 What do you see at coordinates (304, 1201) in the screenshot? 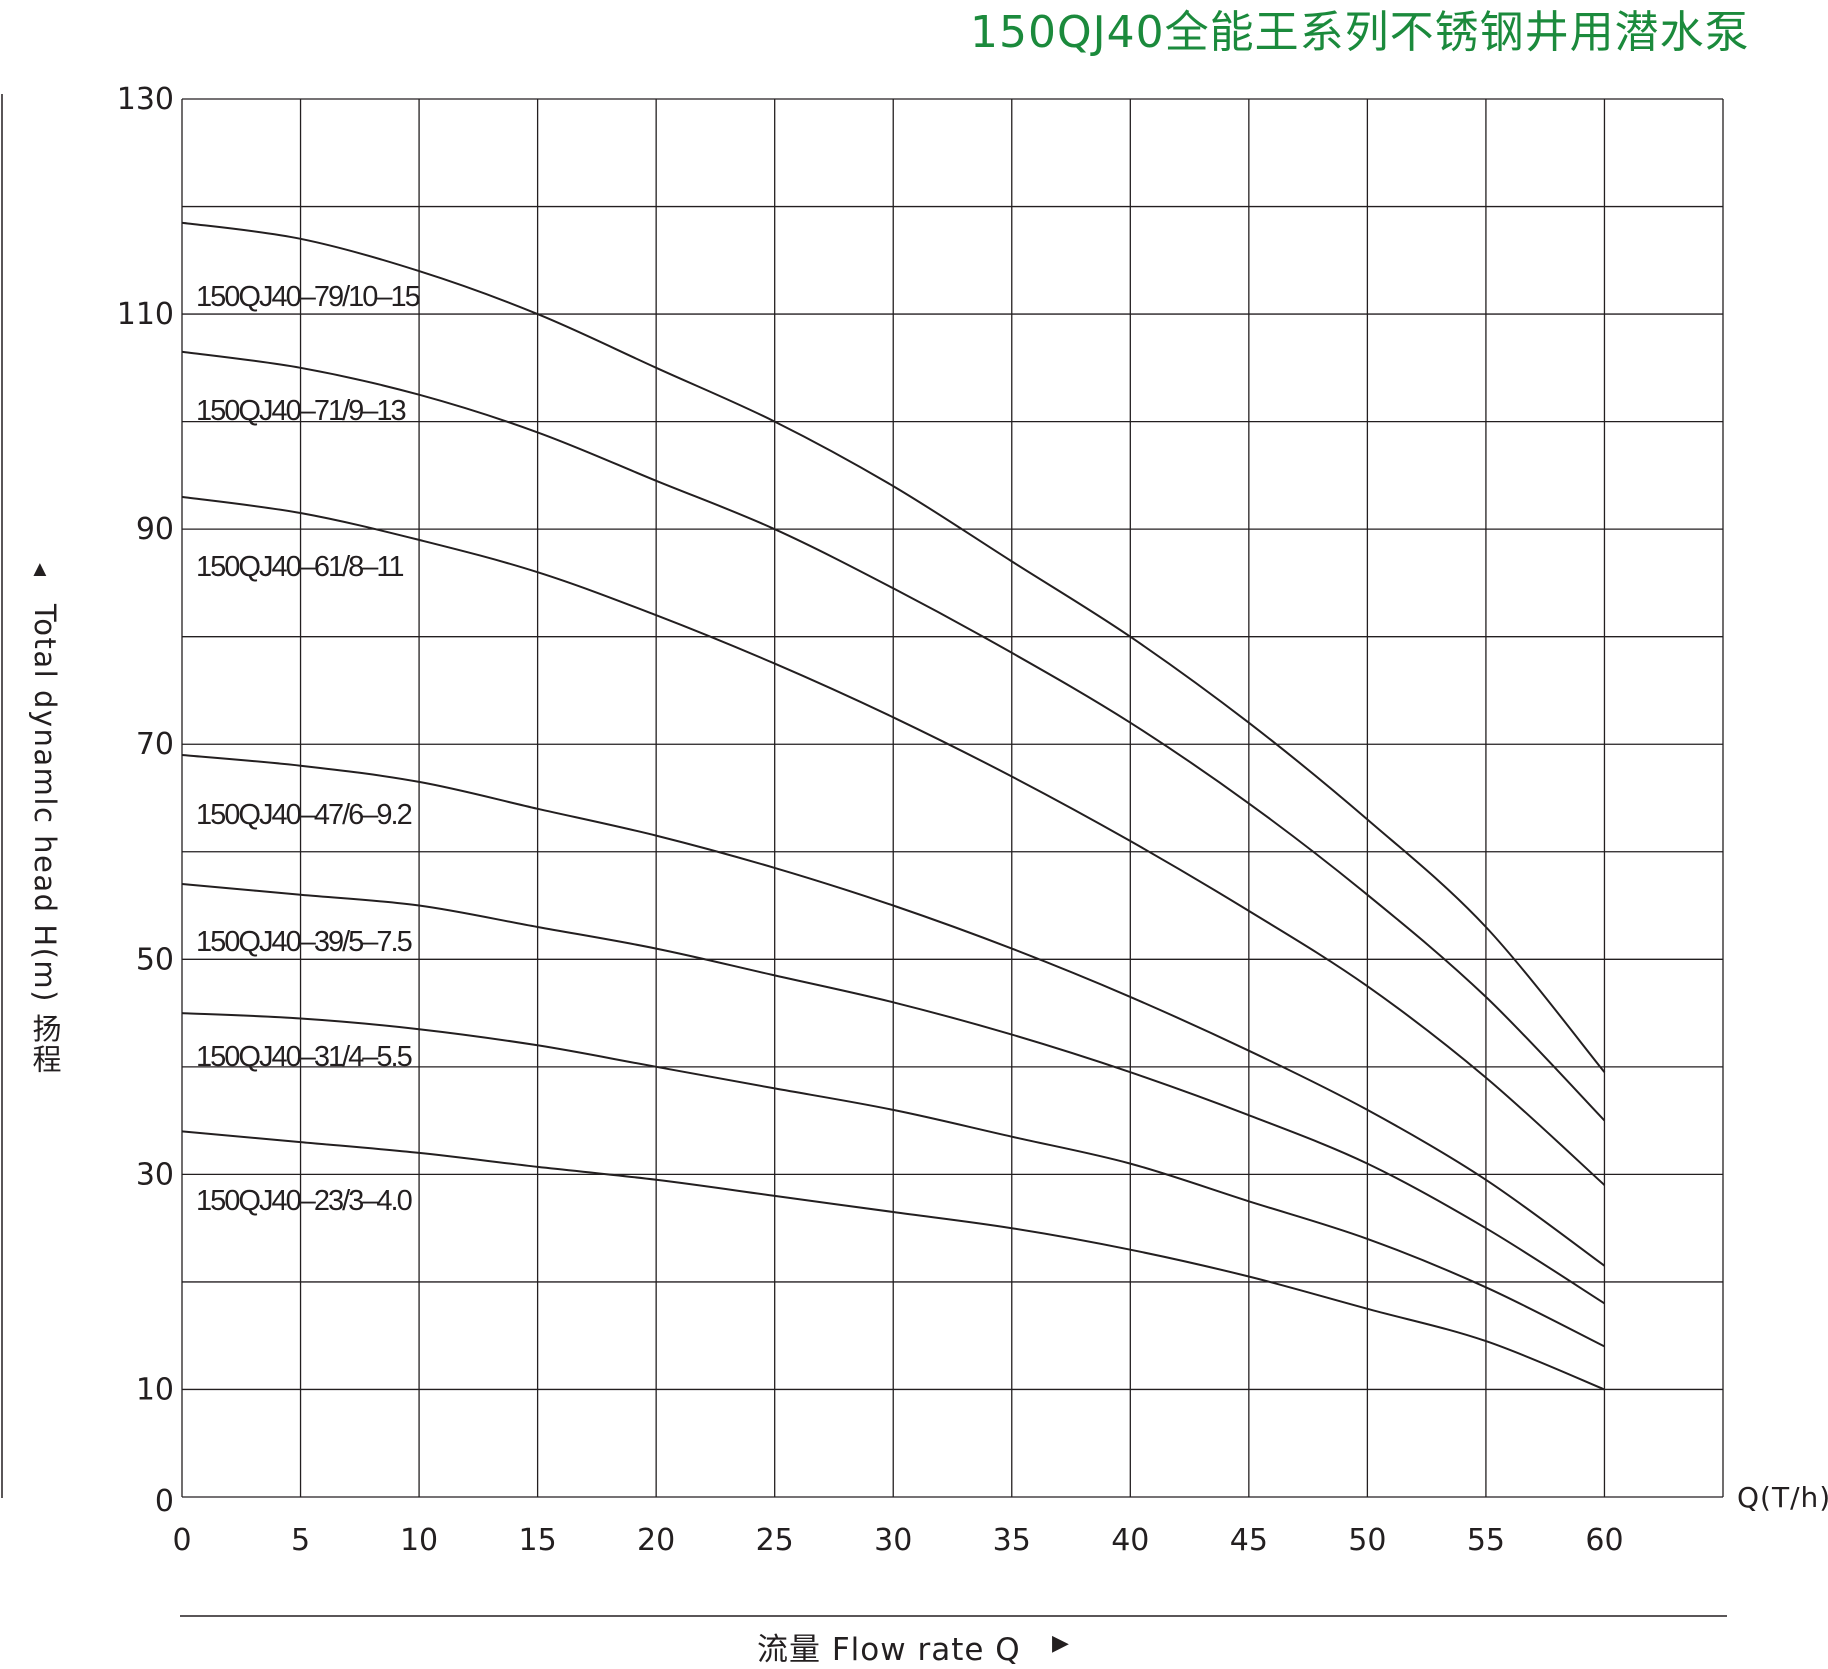
I see `series-label: 150QJ40–23/3–4.0` at bounding box center [304, 1201].